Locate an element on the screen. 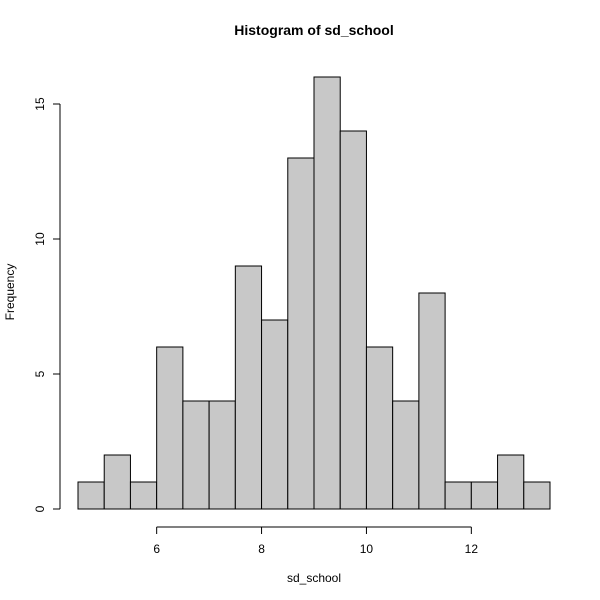  chart-title: Histogram of sd_school is located at coordinates (313, 30).